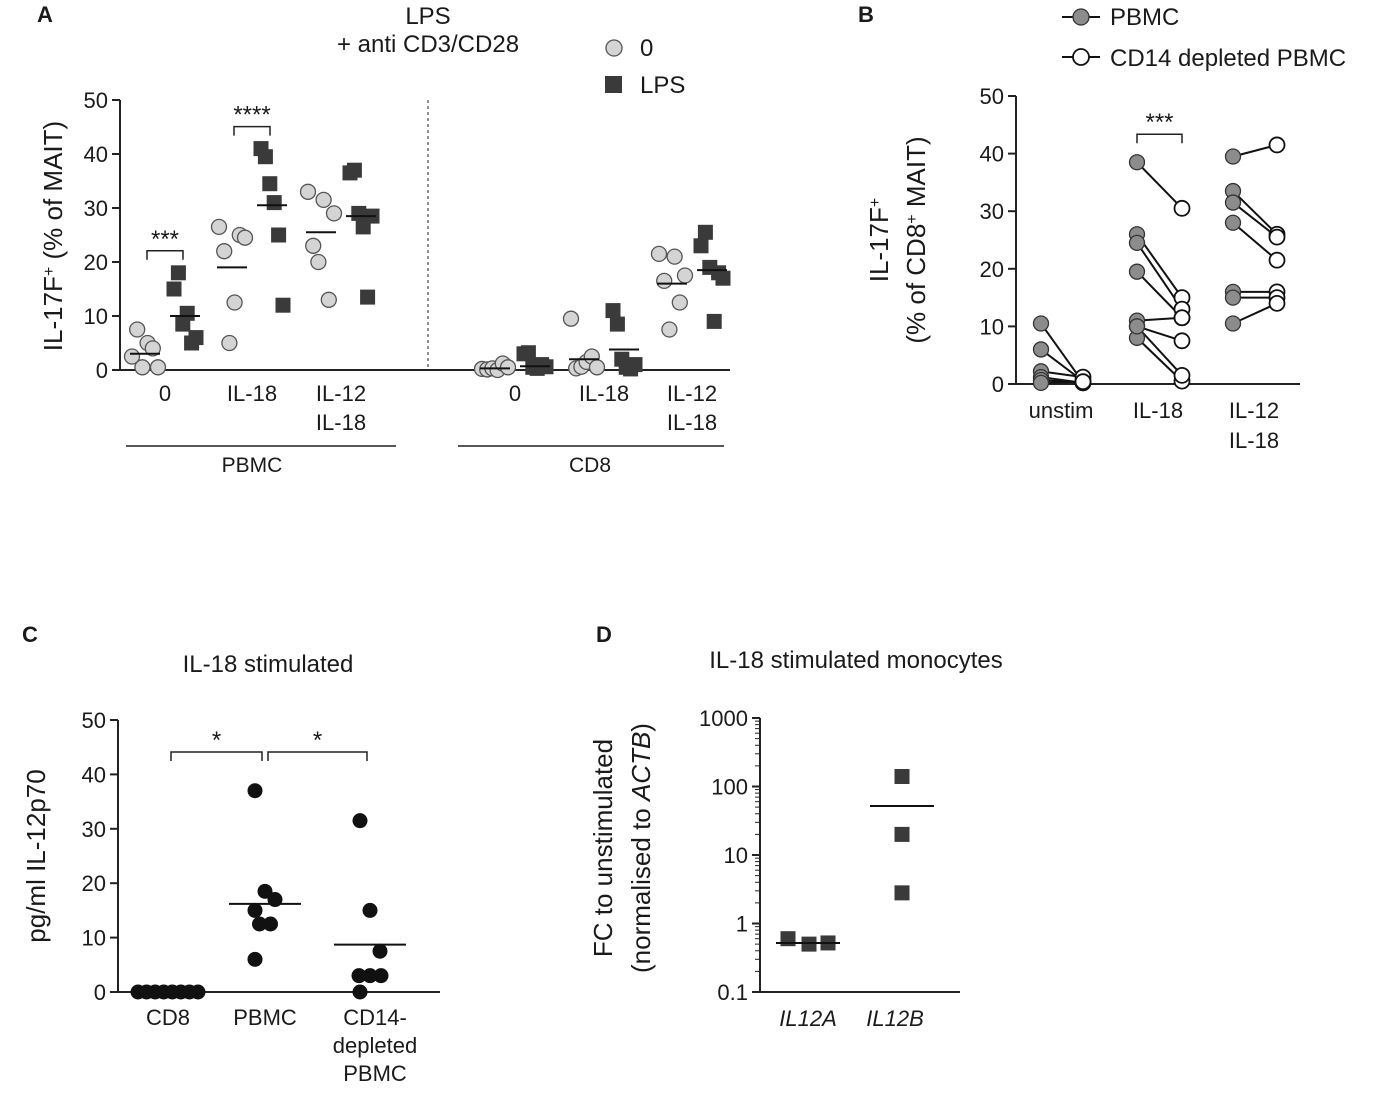  I want to click on legend-marker-filled-circle, so click(1081, 17).